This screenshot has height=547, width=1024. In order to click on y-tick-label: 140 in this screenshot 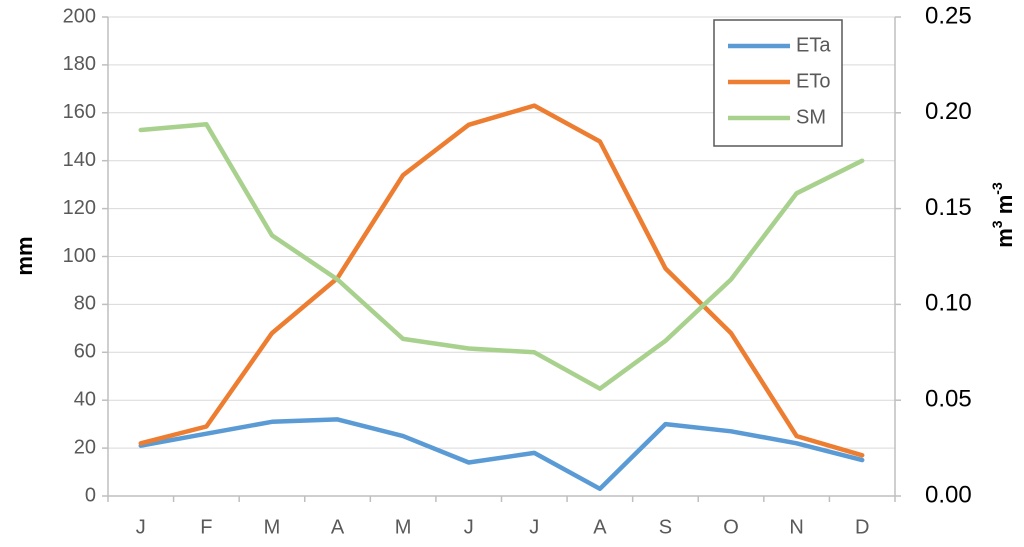, I will do `click(79, 160)`.